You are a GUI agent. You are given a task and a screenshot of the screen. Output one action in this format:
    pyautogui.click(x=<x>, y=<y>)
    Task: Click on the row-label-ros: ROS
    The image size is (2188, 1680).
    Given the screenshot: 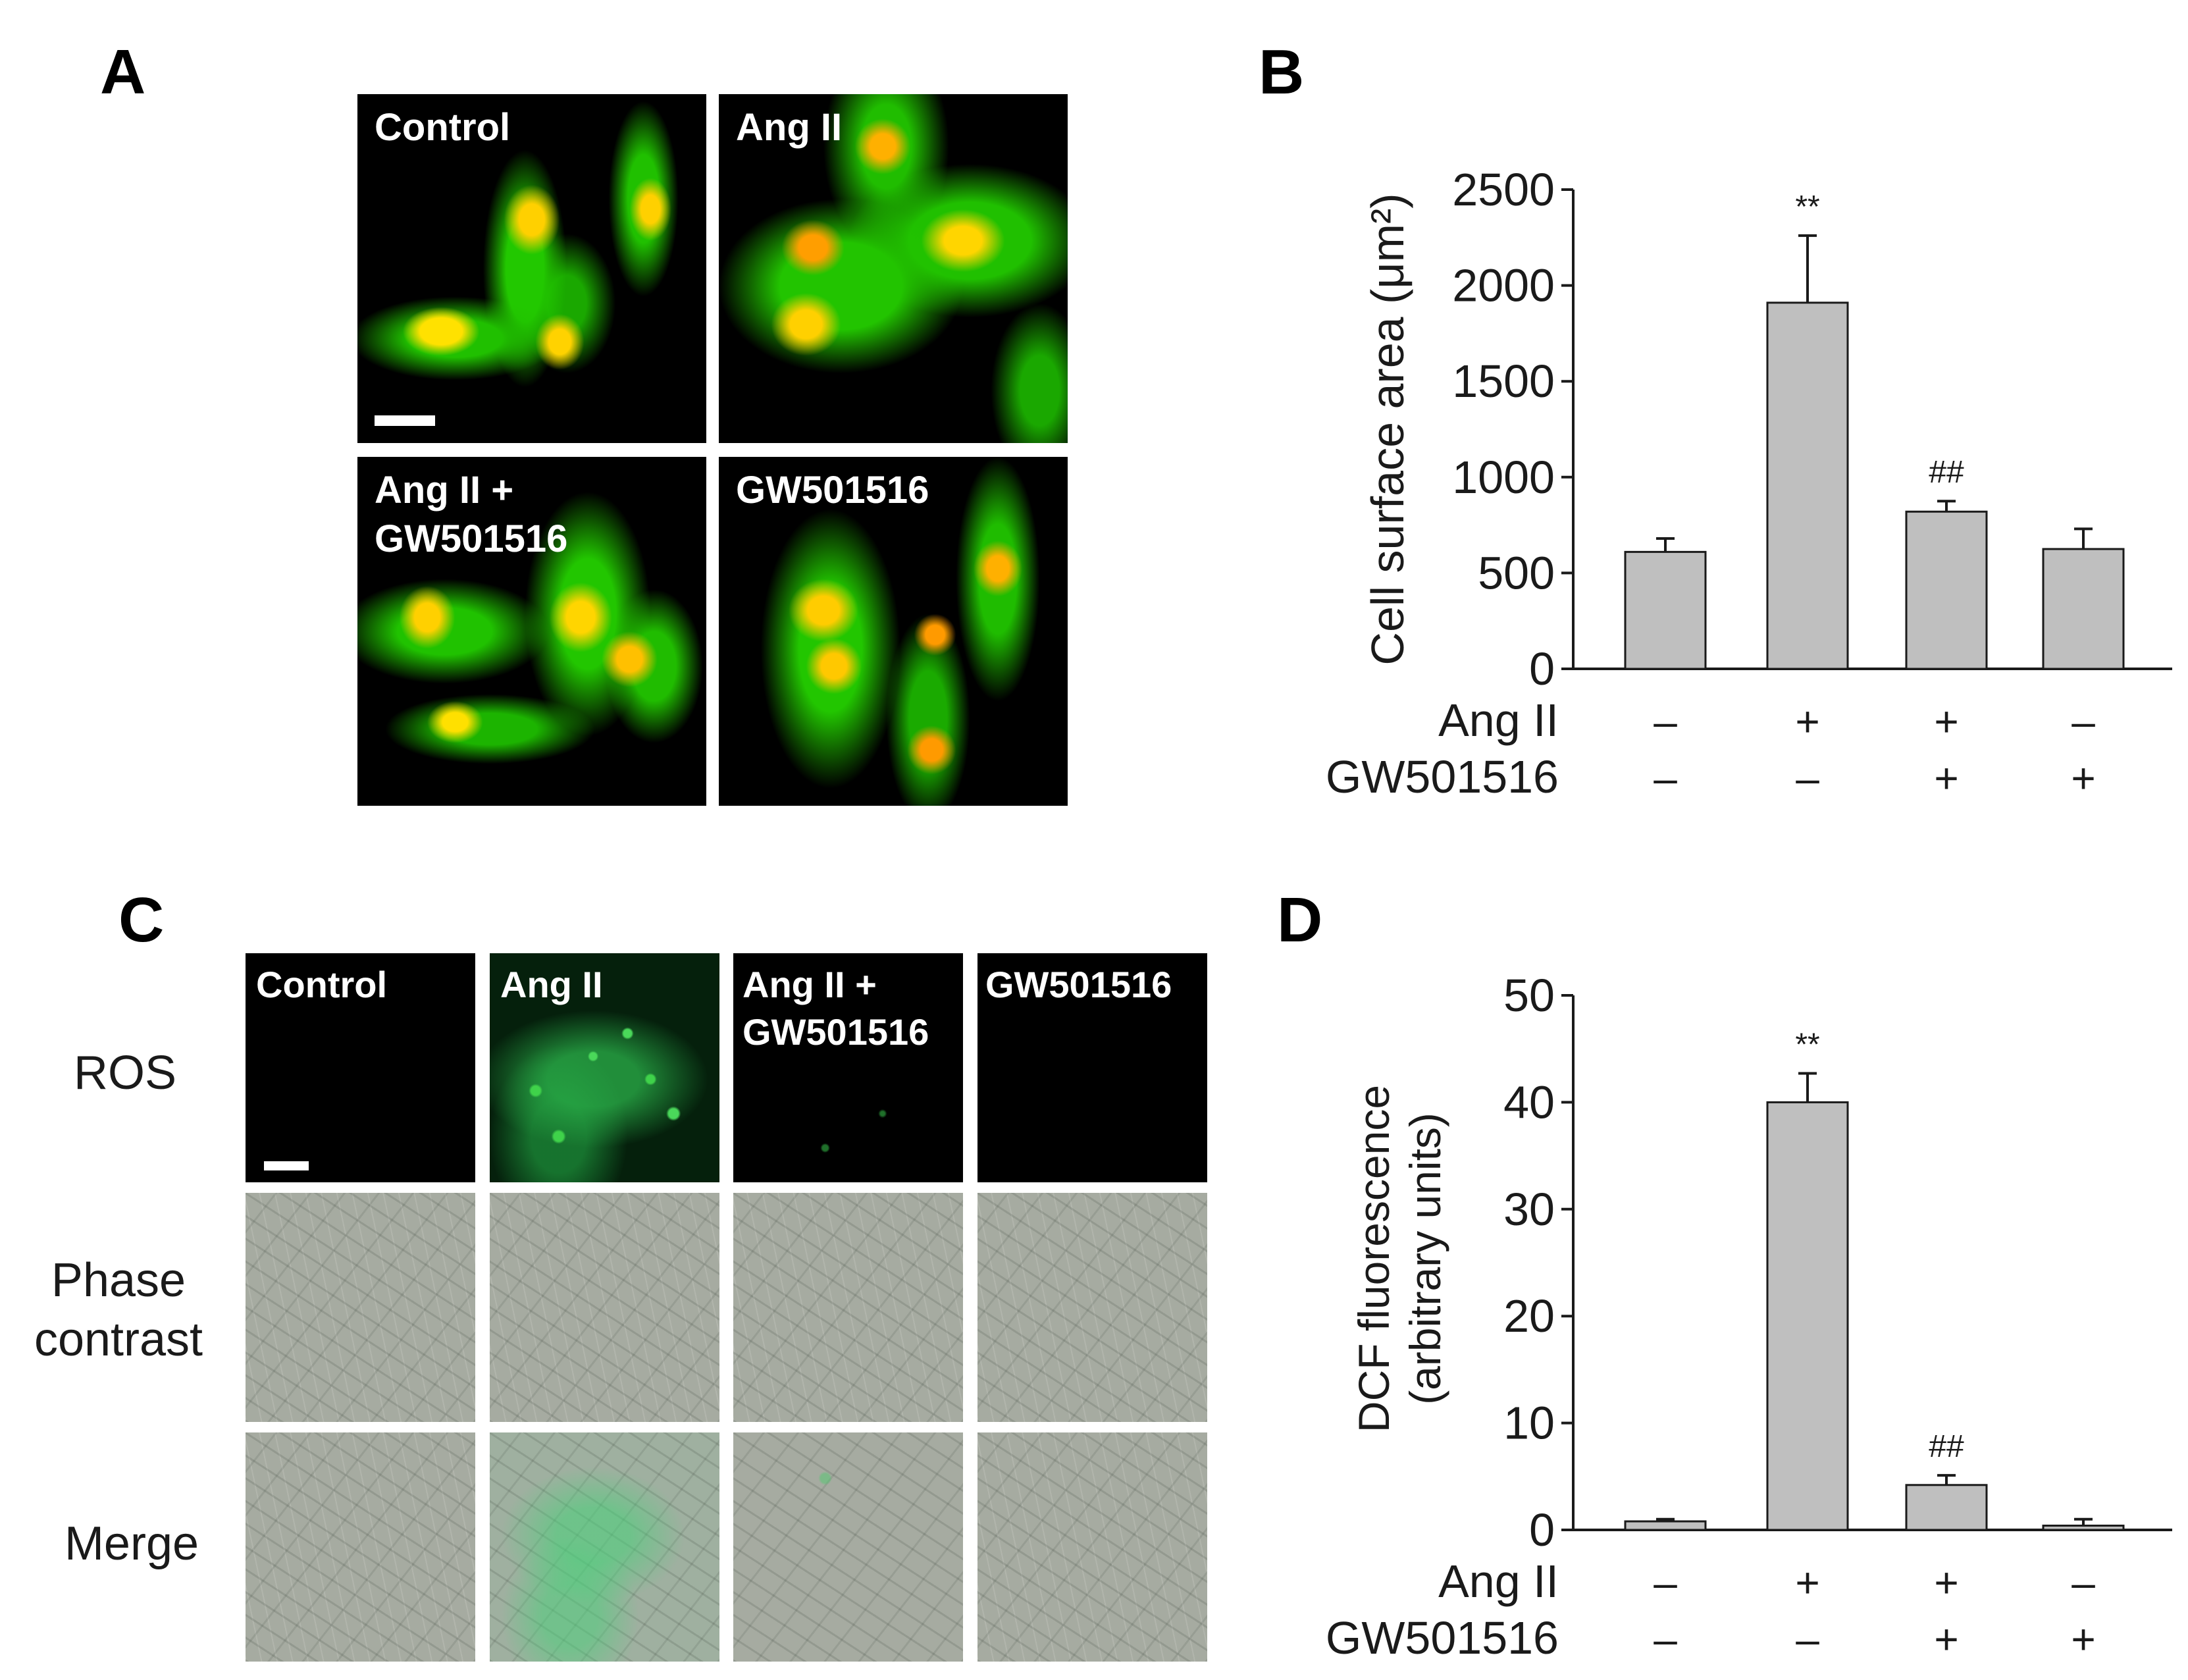 What is the action you would take?
    pyautogui.click(x=125, y=1073)
    